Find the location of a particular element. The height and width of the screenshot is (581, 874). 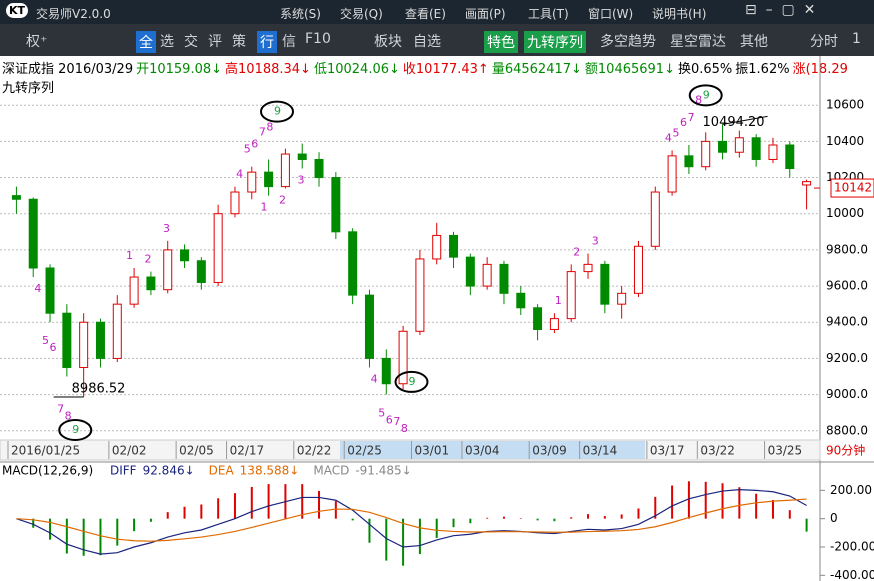

last-price-box is located at coordinates (852, 188).